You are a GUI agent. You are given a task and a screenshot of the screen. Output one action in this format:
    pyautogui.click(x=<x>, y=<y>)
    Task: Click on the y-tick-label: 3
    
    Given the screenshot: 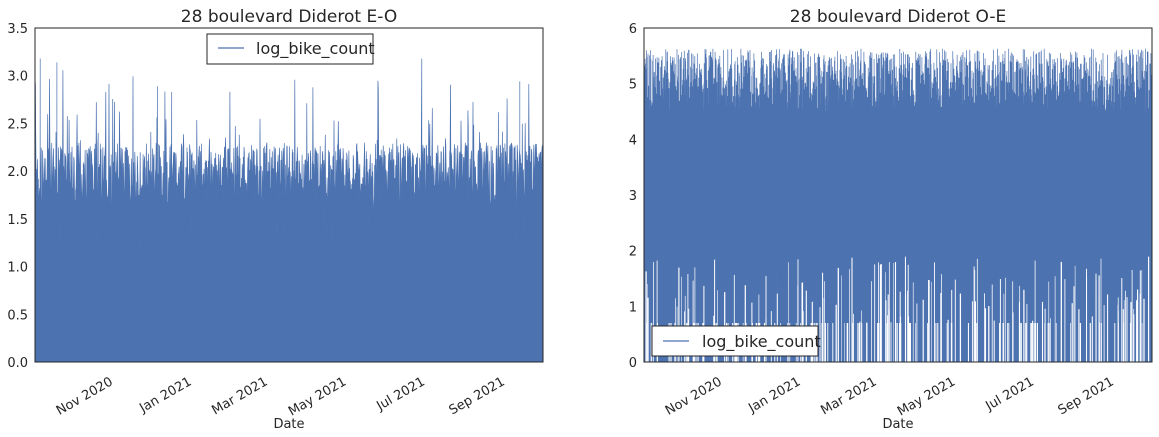 What is the action you would take?
    pyautogui.click(x=633, y=196)
    